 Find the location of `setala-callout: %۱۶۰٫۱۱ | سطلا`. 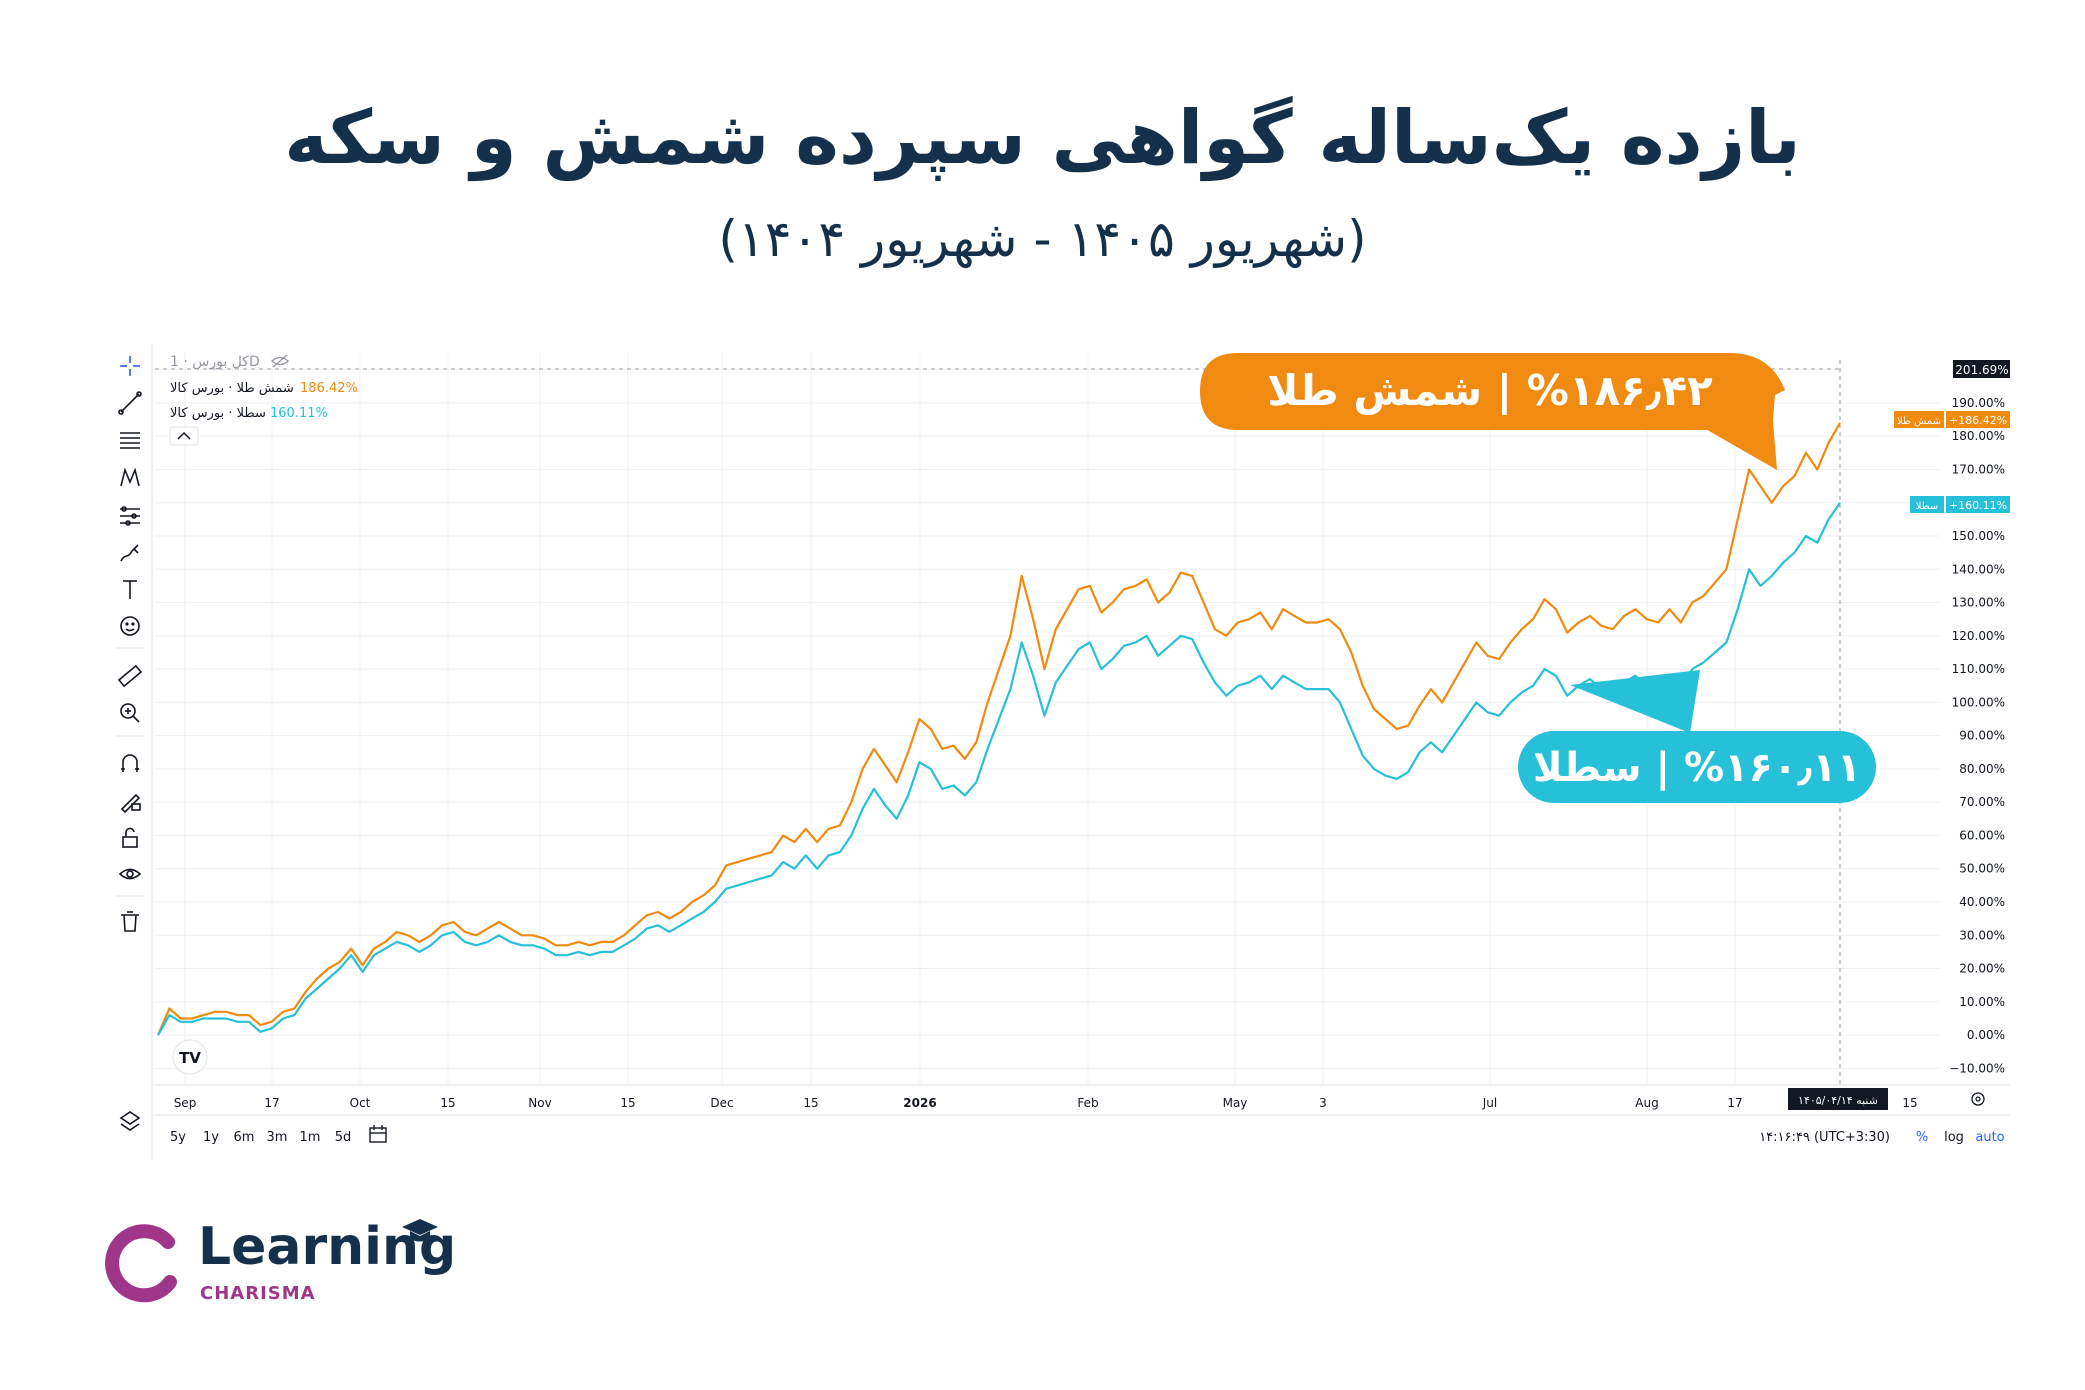

setala-callout: %۱۶۰٫۱۱ | سطلا is located at coordinates (1697, 736).